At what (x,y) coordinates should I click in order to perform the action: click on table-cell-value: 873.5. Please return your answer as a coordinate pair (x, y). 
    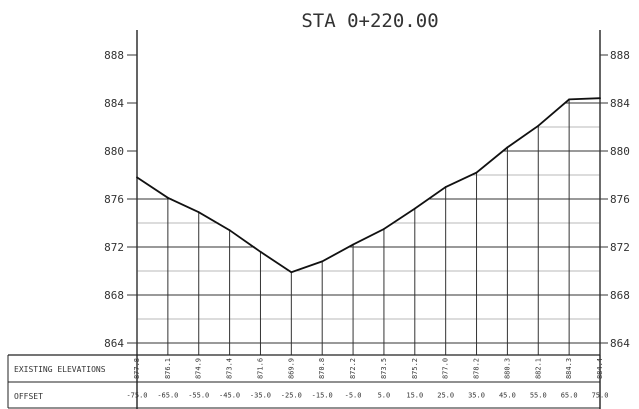
    Looking at the image, I should click on (384, 368).